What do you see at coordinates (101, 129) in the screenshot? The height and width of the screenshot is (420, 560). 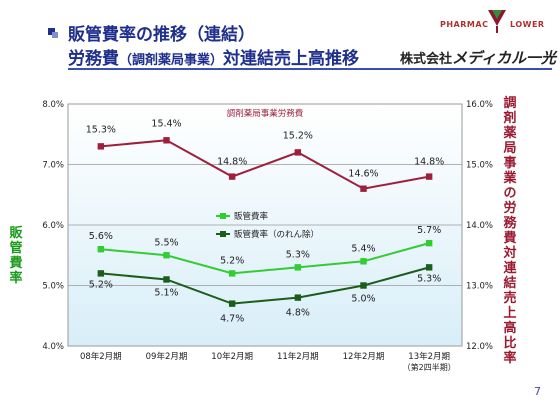 I see `data-label: 15.3%` at bounding box center [101, 129].